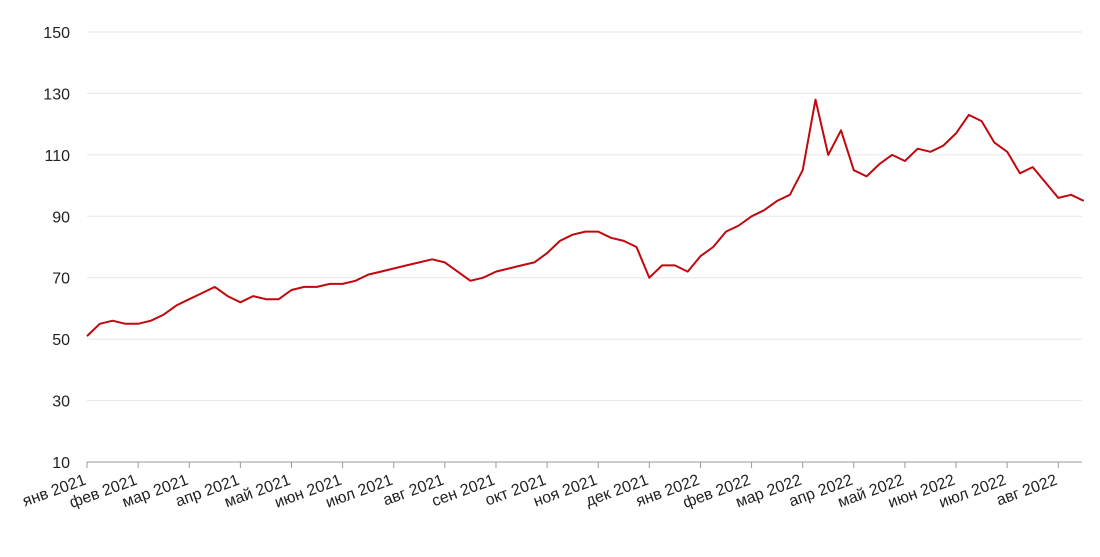 This screenshot has height=557, width=1100. What do you see at coordinates (61, 217) in the screenshot?
I see `y-tick-label: 90` at bounding box center [61, 217].